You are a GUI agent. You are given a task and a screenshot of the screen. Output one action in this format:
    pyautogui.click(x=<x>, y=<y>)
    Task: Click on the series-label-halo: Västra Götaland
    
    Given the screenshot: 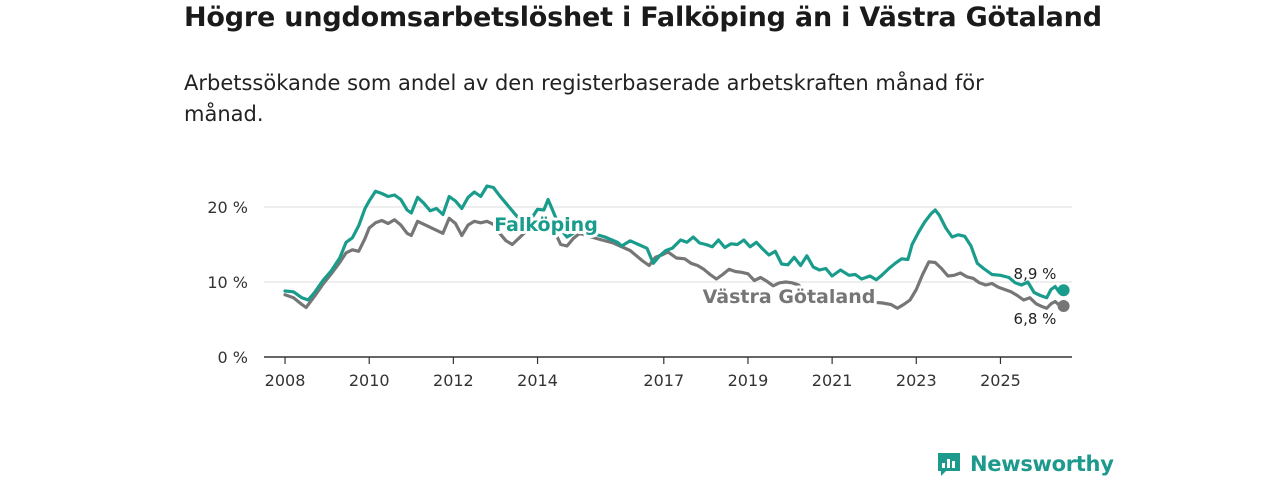 What is the action you would take?
    pyautogui.click(x=789, y=297)
    